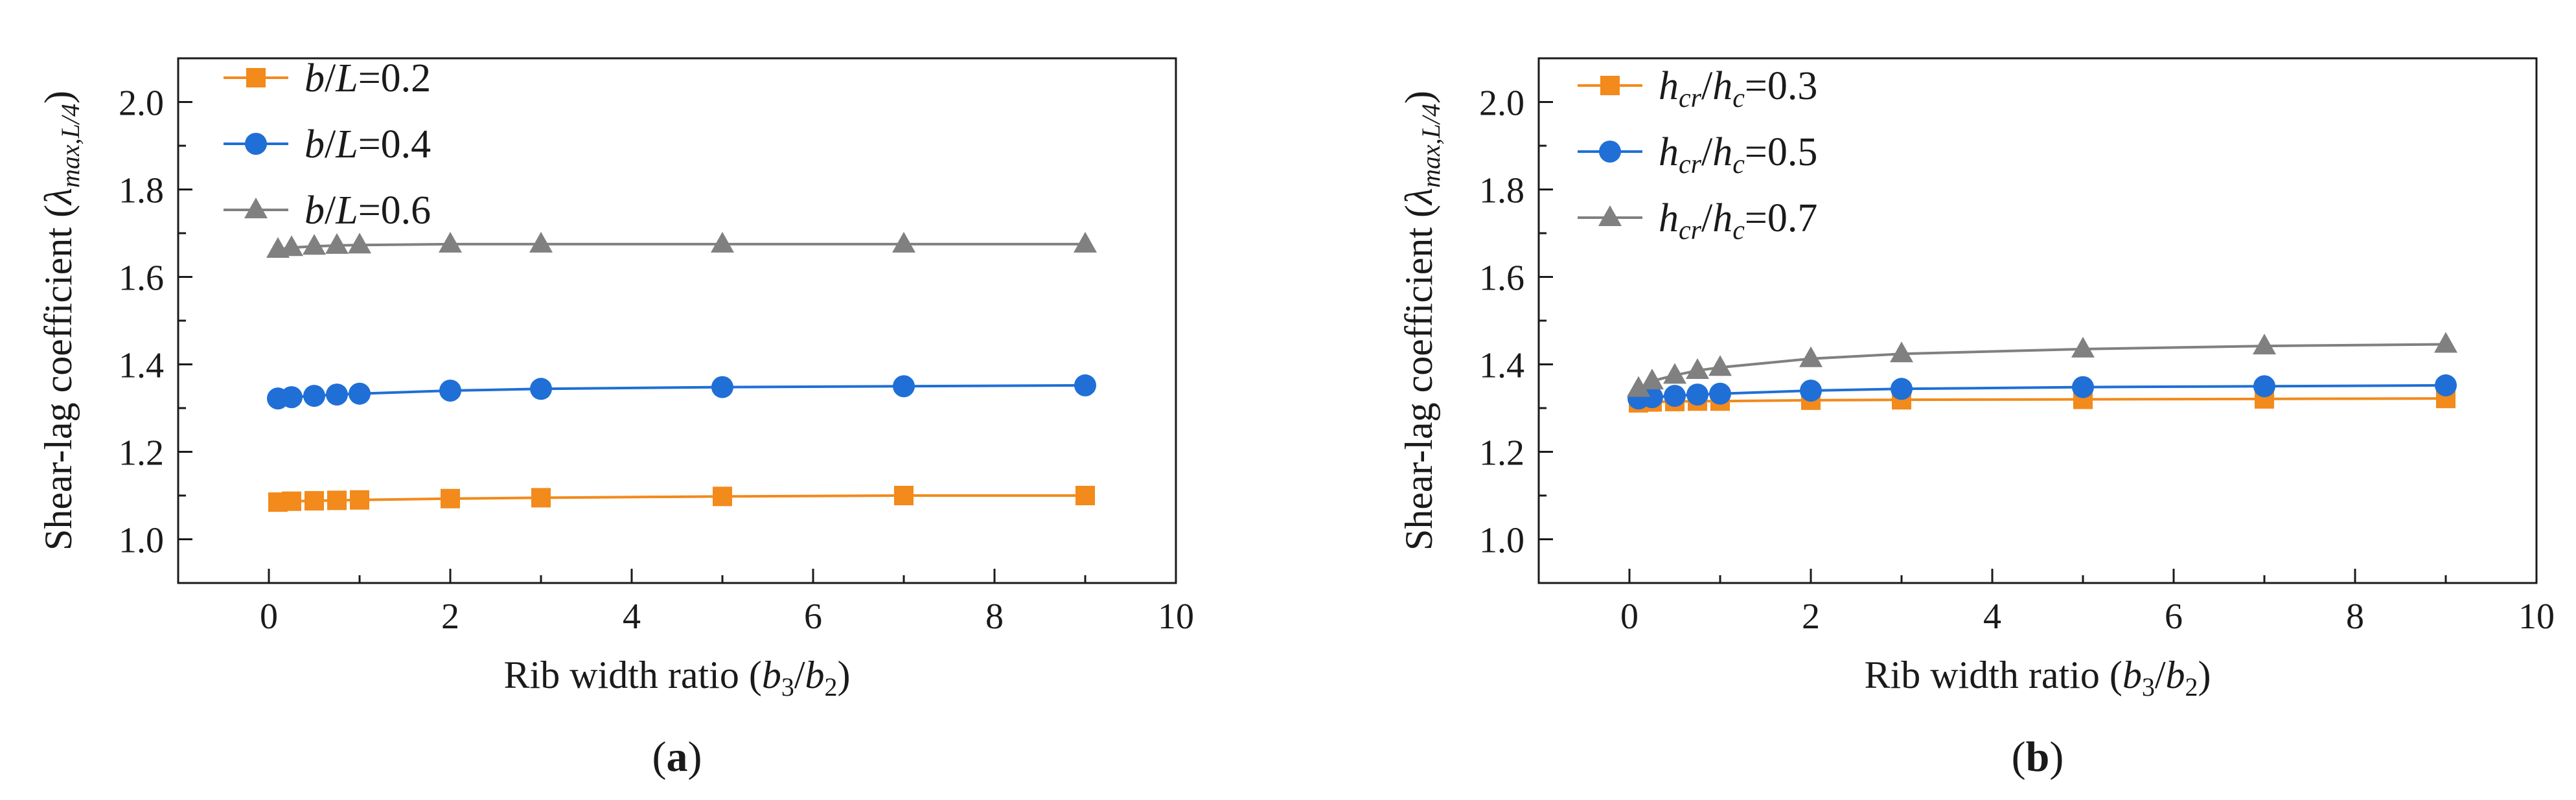  I want to click on legend-label: hcr/hc=0.7, so click(1738, 221).